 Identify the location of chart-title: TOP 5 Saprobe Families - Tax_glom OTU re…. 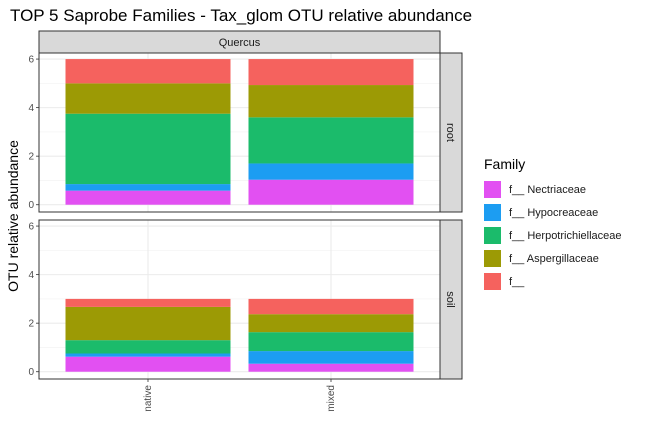
(241, 15).